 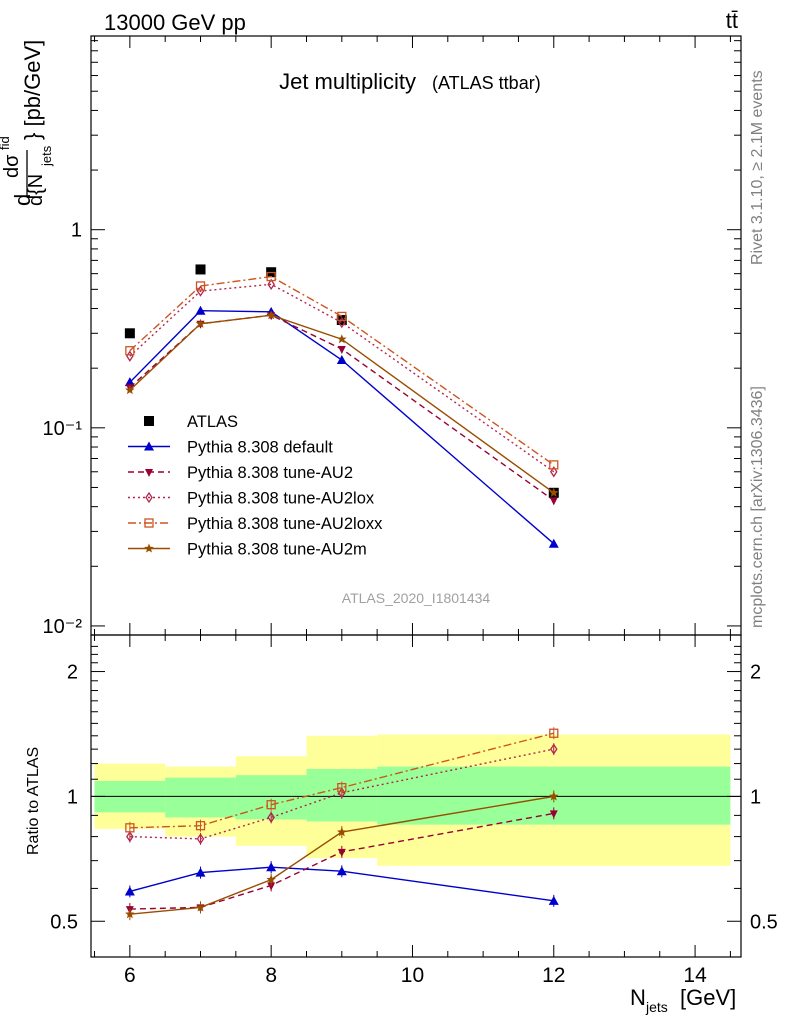 I want to click on y-label-d: d, so click(x=22, y=200).